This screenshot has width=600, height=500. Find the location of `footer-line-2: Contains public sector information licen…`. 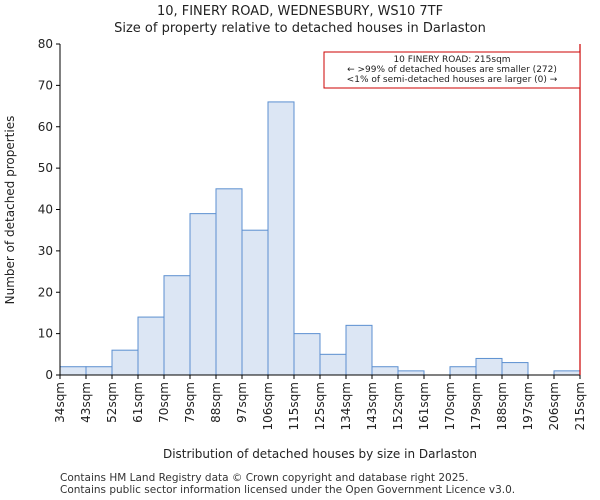

footer-line-2: Contains public sector information licen… is located at coordinates (288, 490).